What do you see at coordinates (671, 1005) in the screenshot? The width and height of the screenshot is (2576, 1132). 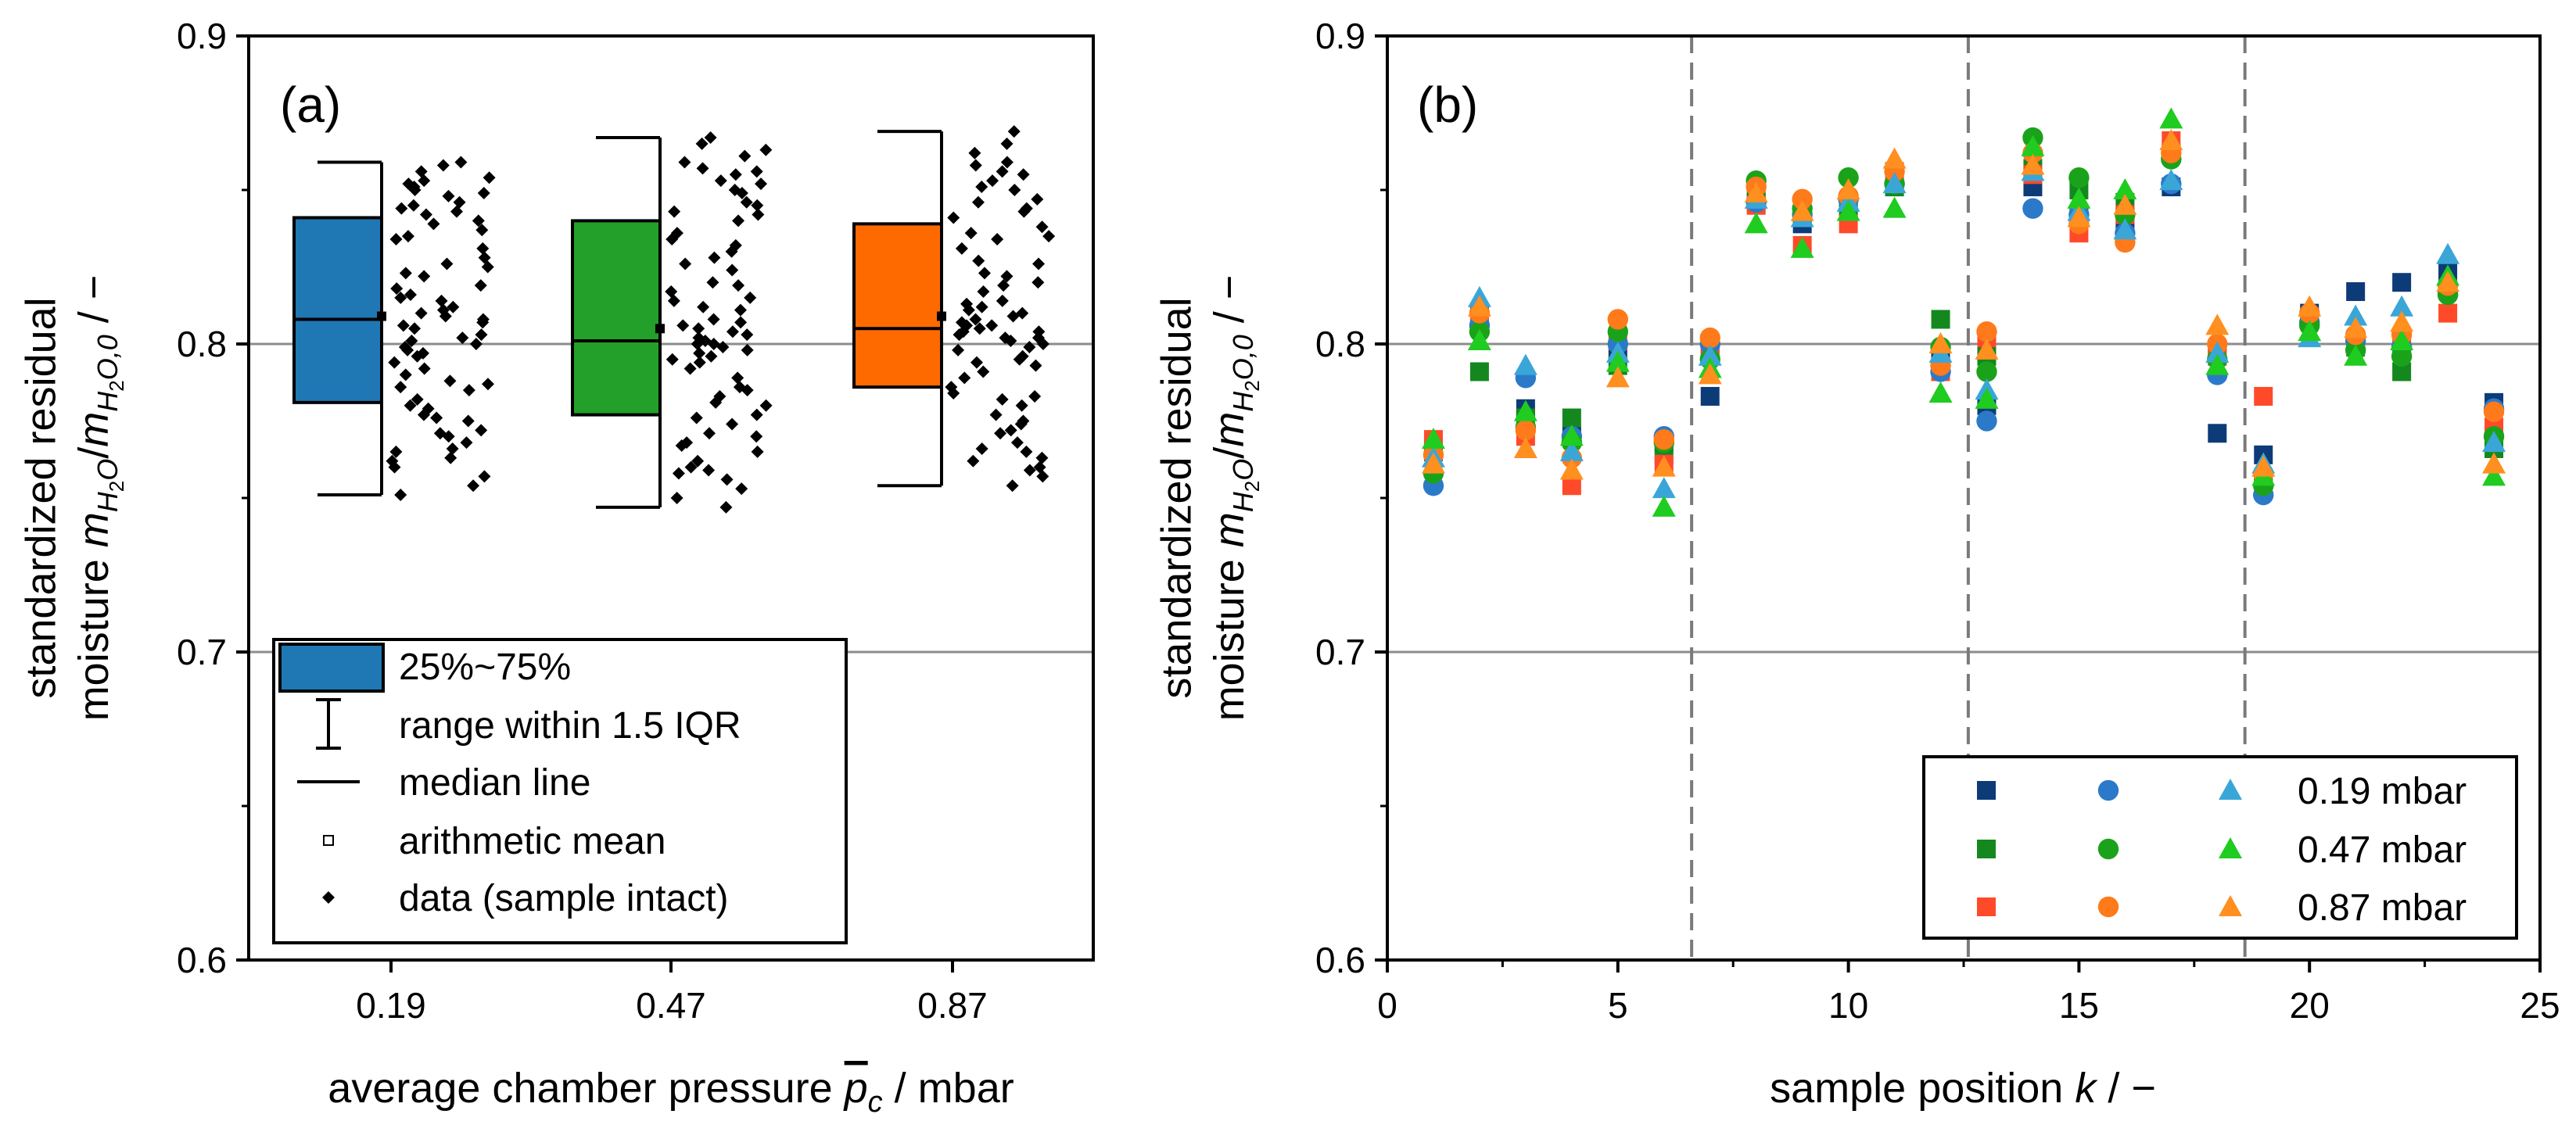 I see `x-tick-label: 0.47` at bounding box center [671, 1005].